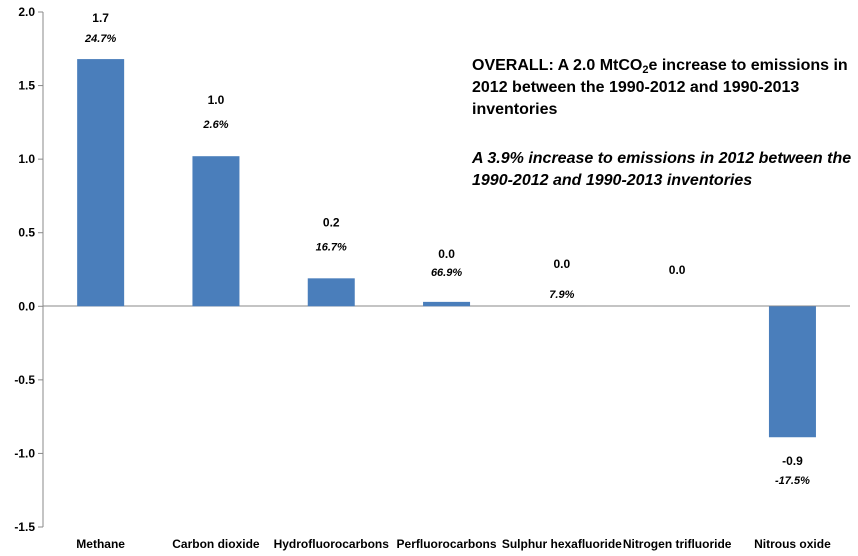 The height and width of the screenshot is (556, 858). I want to click on percent-label: -17.5%, so click(792, 481).